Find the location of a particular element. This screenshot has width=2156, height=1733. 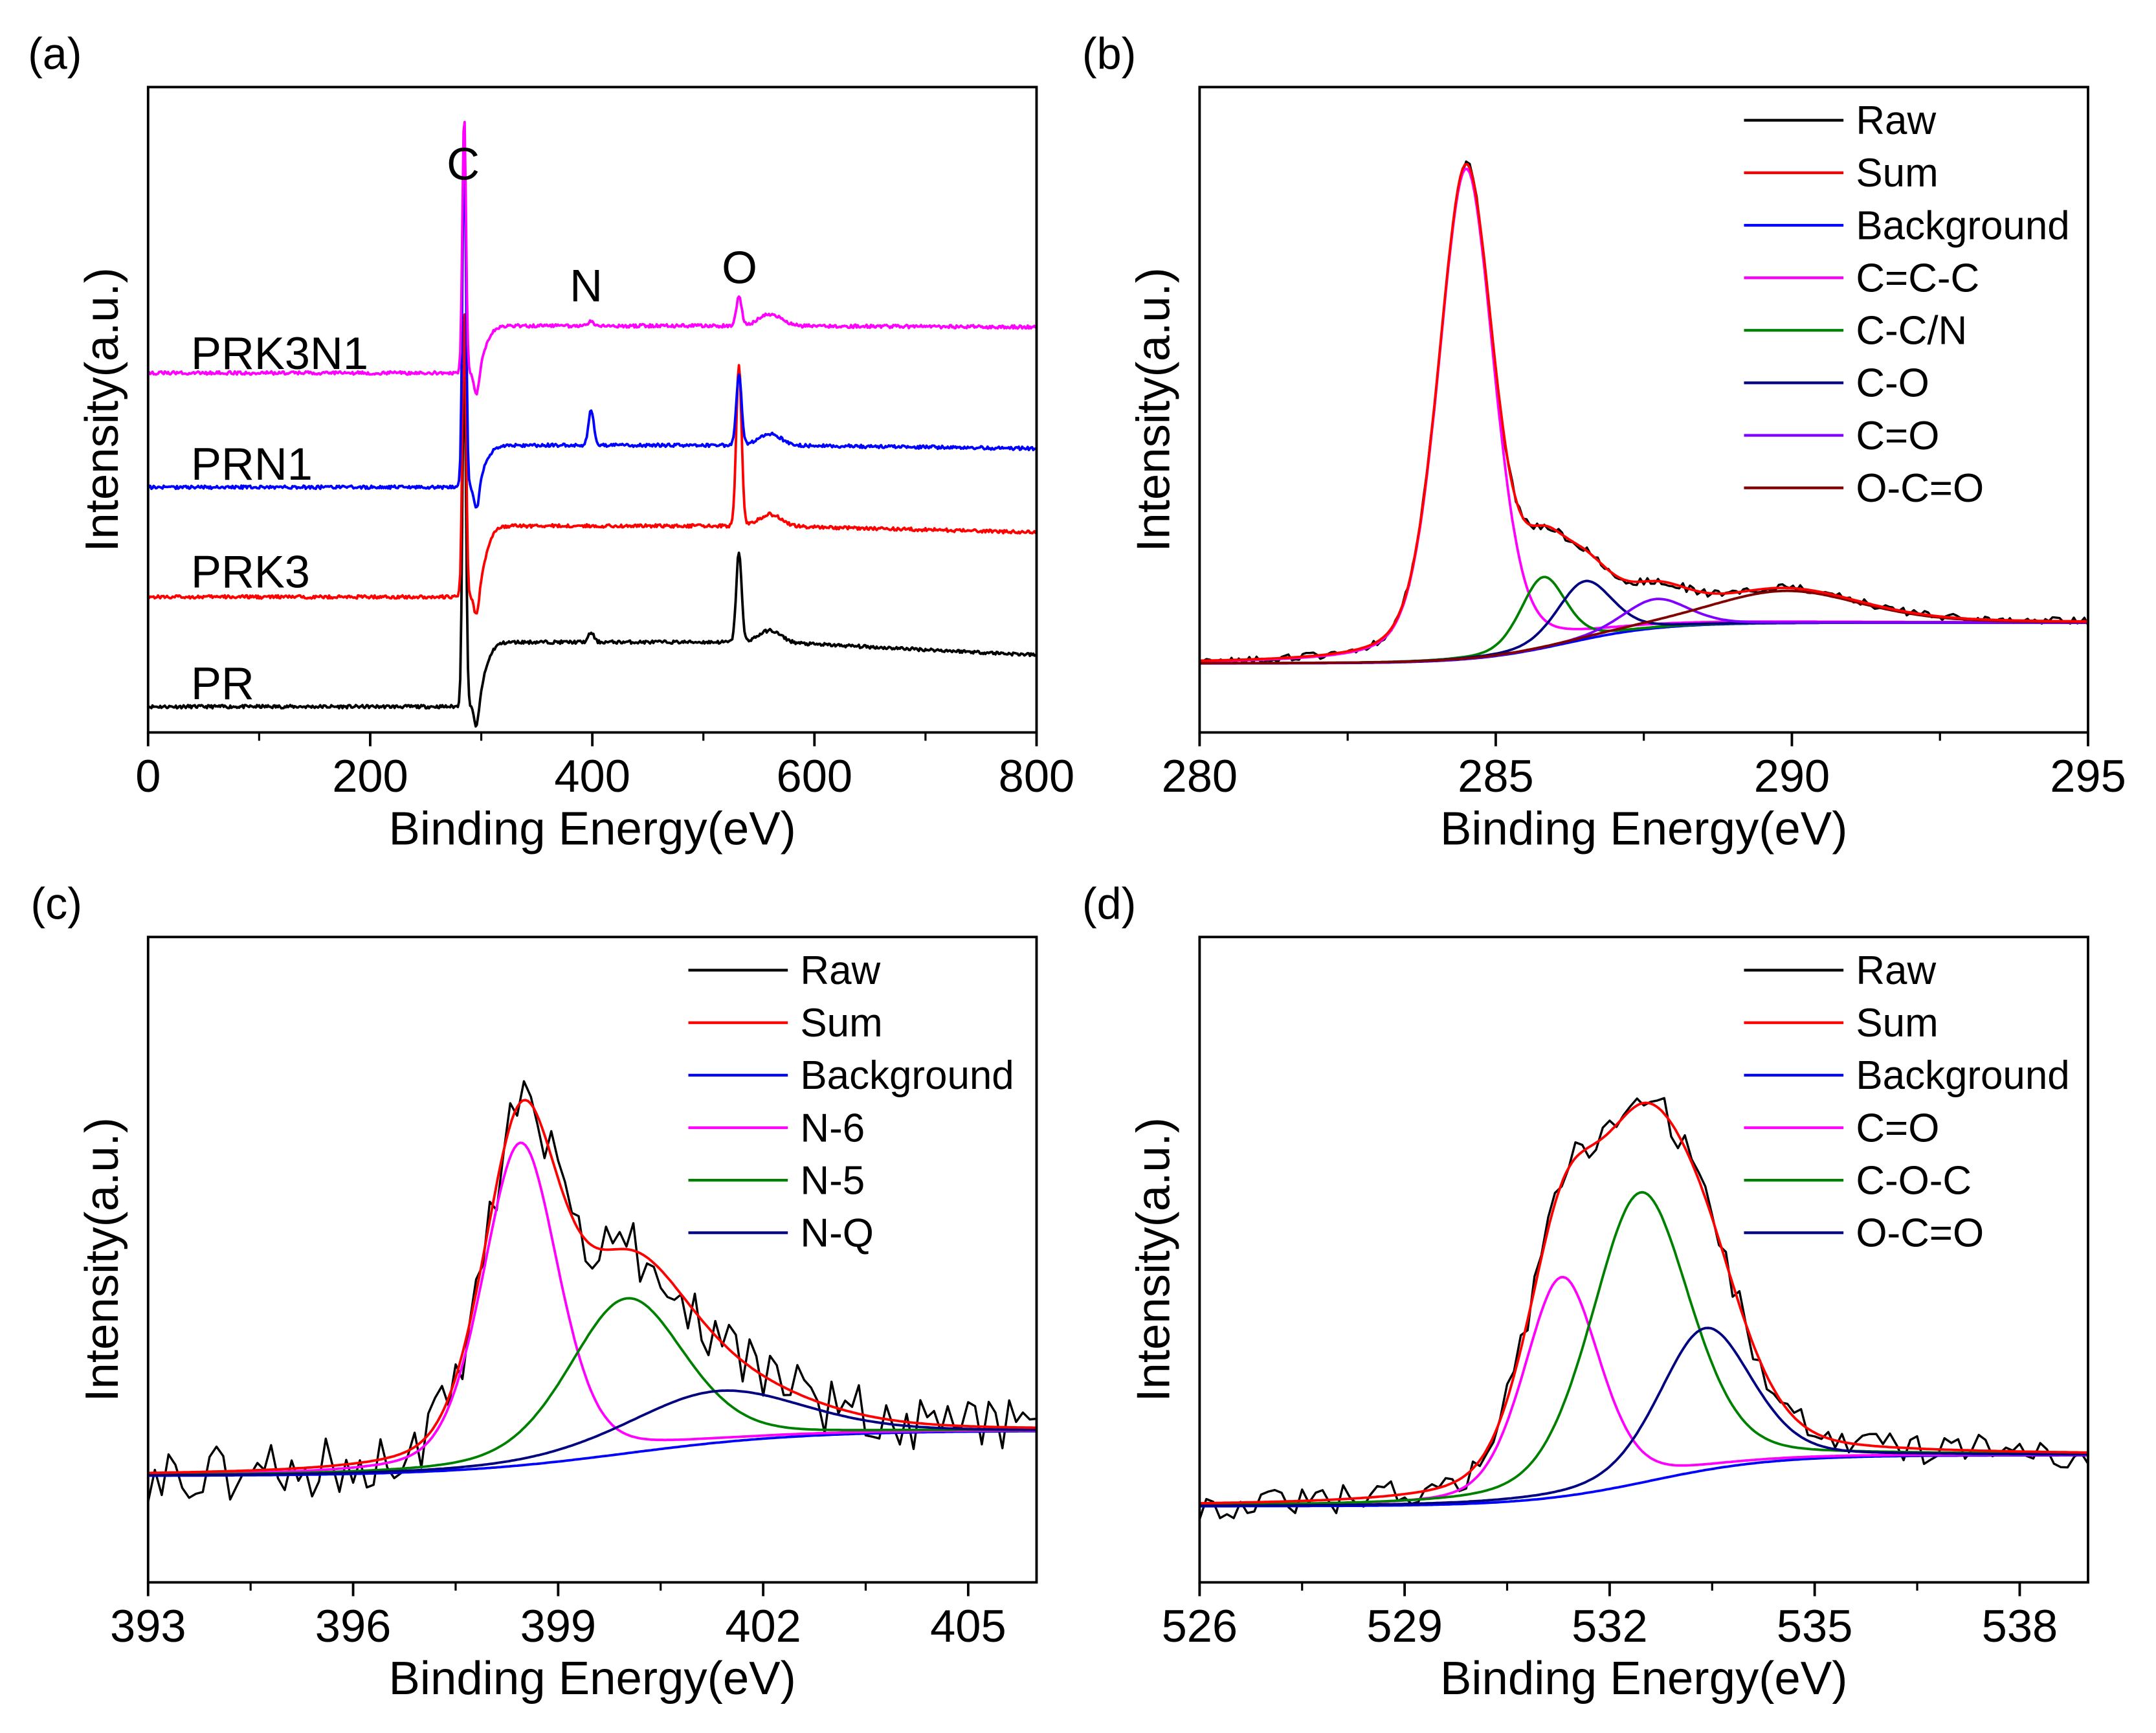

x-tick-label: 285 is located at coordinates (1496, 775).